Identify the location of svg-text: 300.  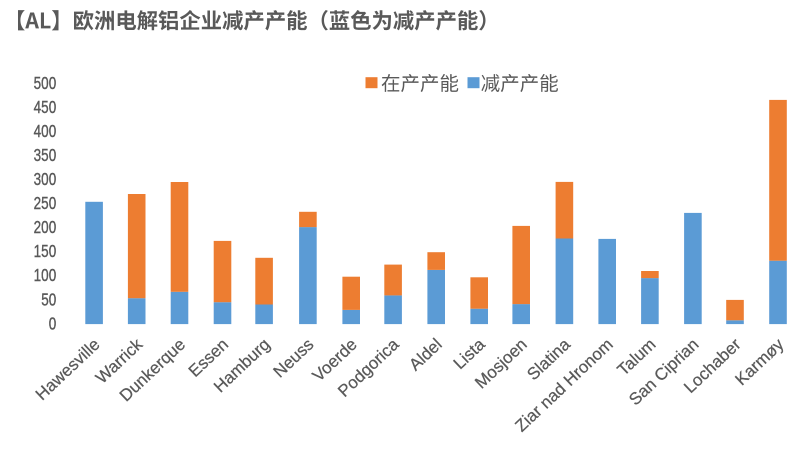
(45, 179).